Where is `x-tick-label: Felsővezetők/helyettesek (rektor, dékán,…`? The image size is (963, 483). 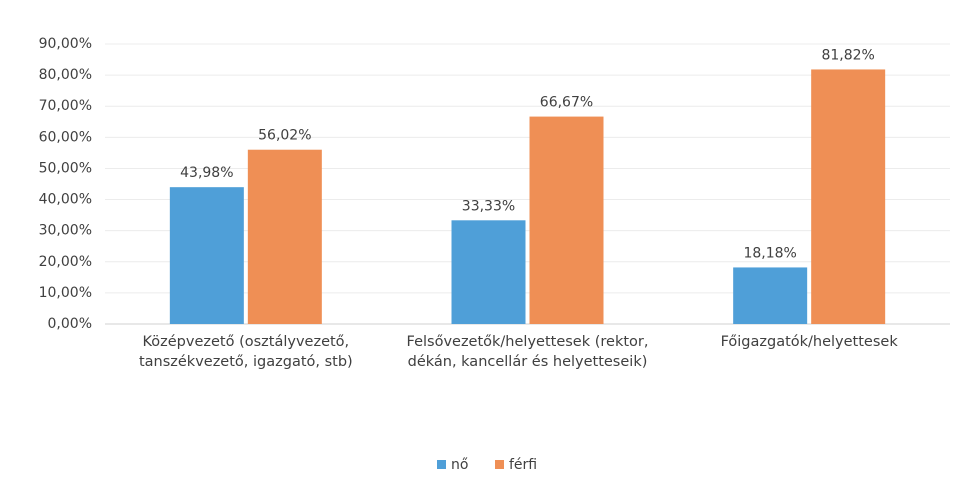
x-tick-label: Felsővezetők/helyettesek (rektor, dékán,… is located at coordinates (527, 352).